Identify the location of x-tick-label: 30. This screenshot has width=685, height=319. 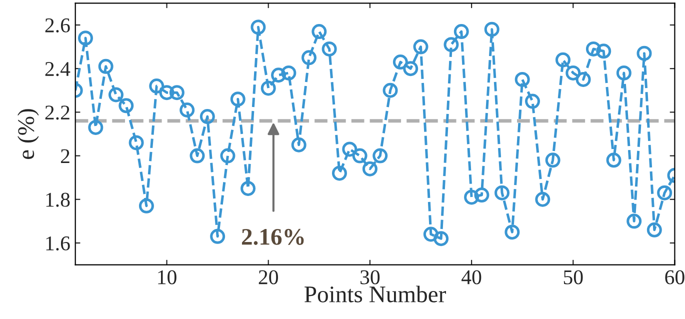
(370, 277).